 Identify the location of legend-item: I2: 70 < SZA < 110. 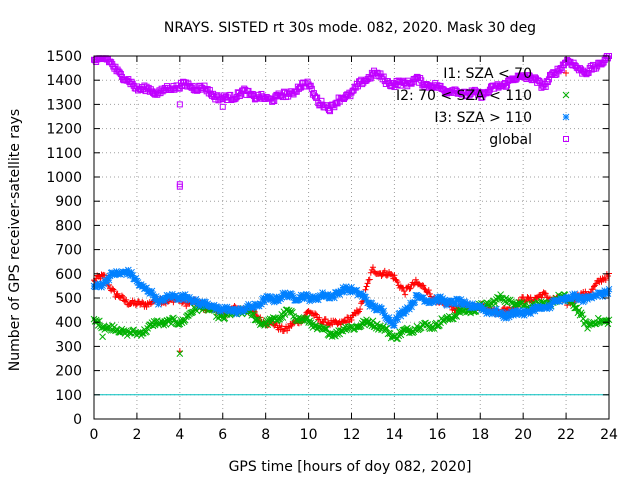
(483, 96).